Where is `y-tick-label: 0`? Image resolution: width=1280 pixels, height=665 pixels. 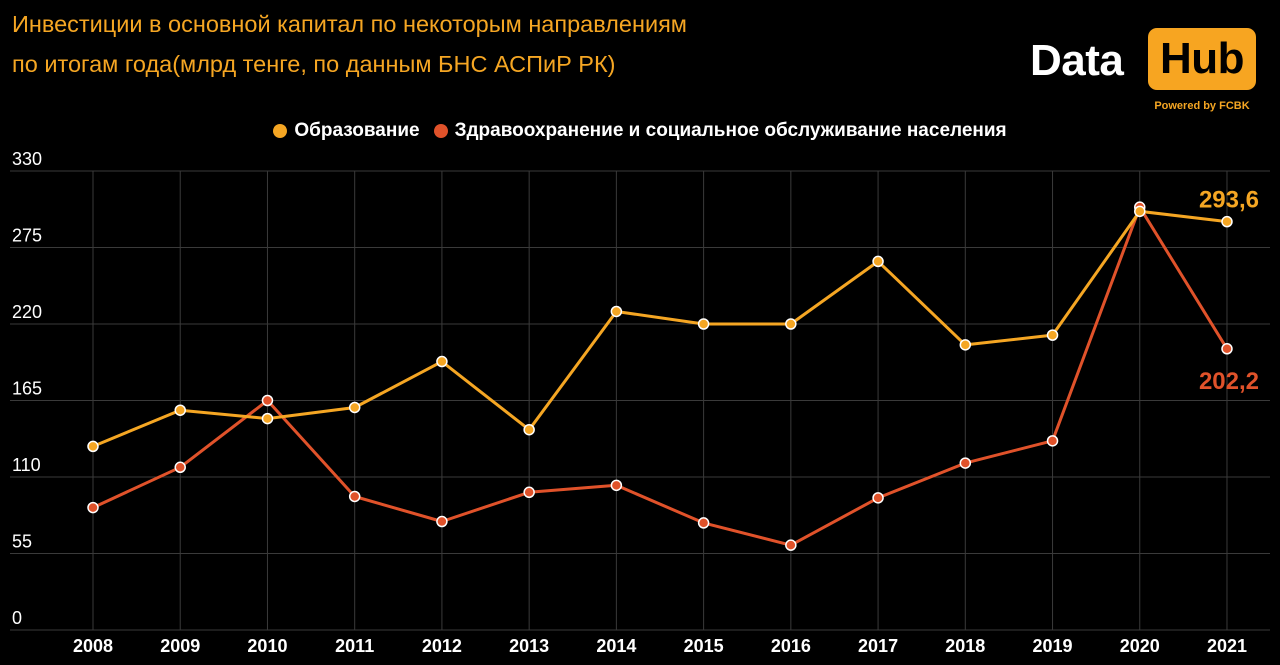 y-tick-label: 0 is located at coordinates (17, 618).